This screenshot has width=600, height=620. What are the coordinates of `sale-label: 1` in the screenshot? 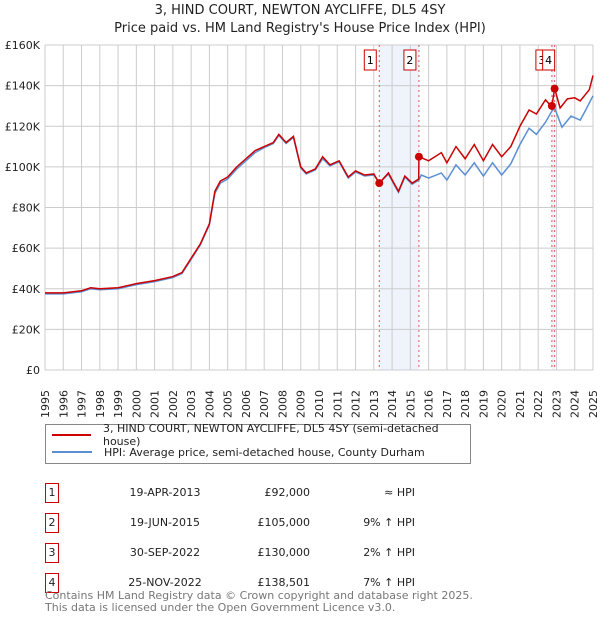 It's located at (370, 60).